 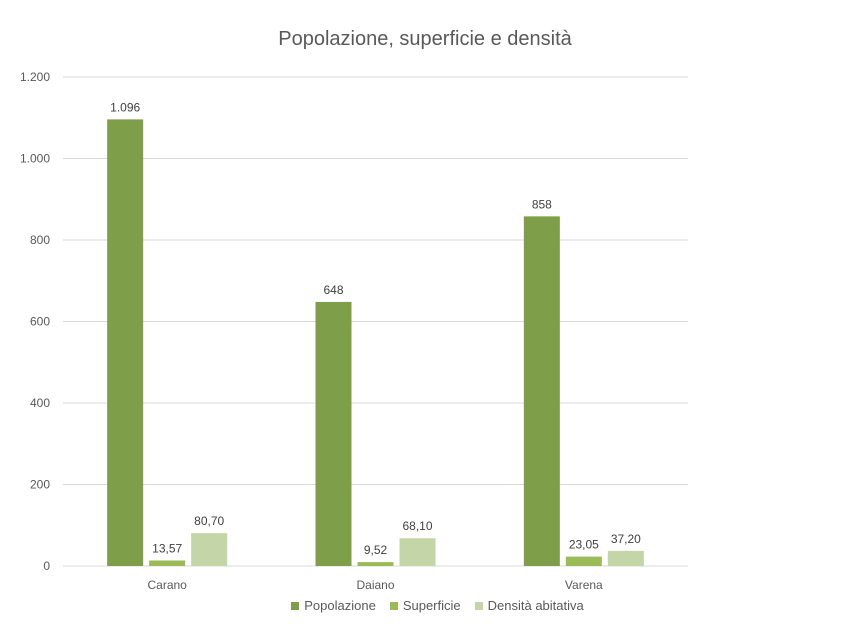 What do you see at coordinates (542, 204) in the screenshot?
I see `data-label: 858` at bounding box center [542, 204].